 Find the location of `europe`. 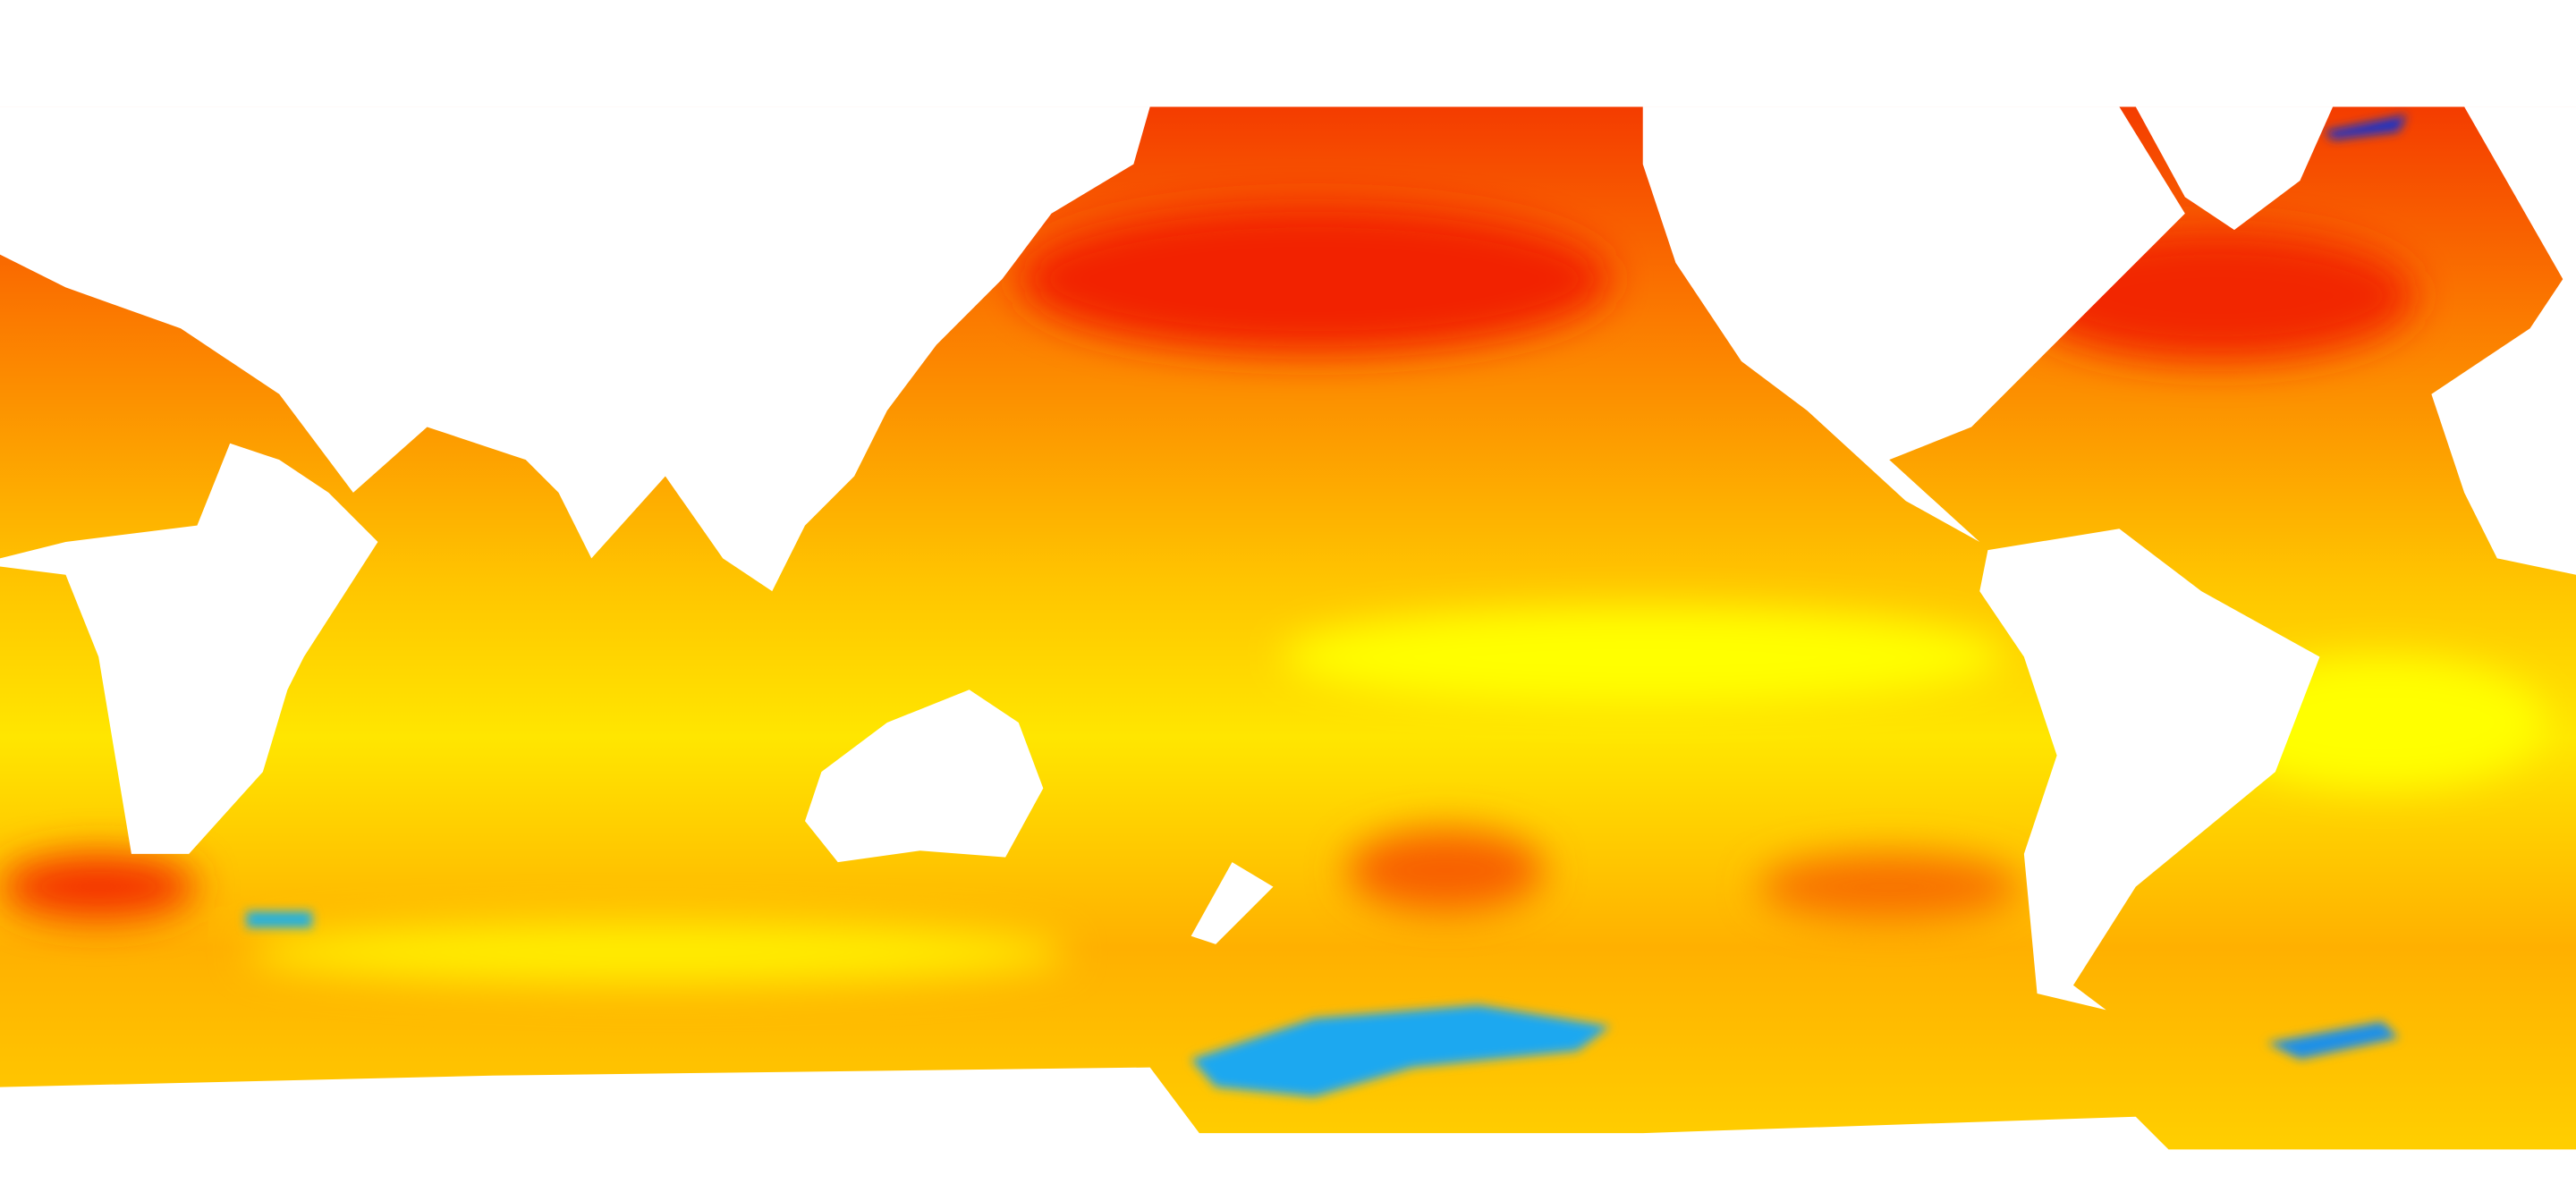

europe is located at coordinates (2503, 340).